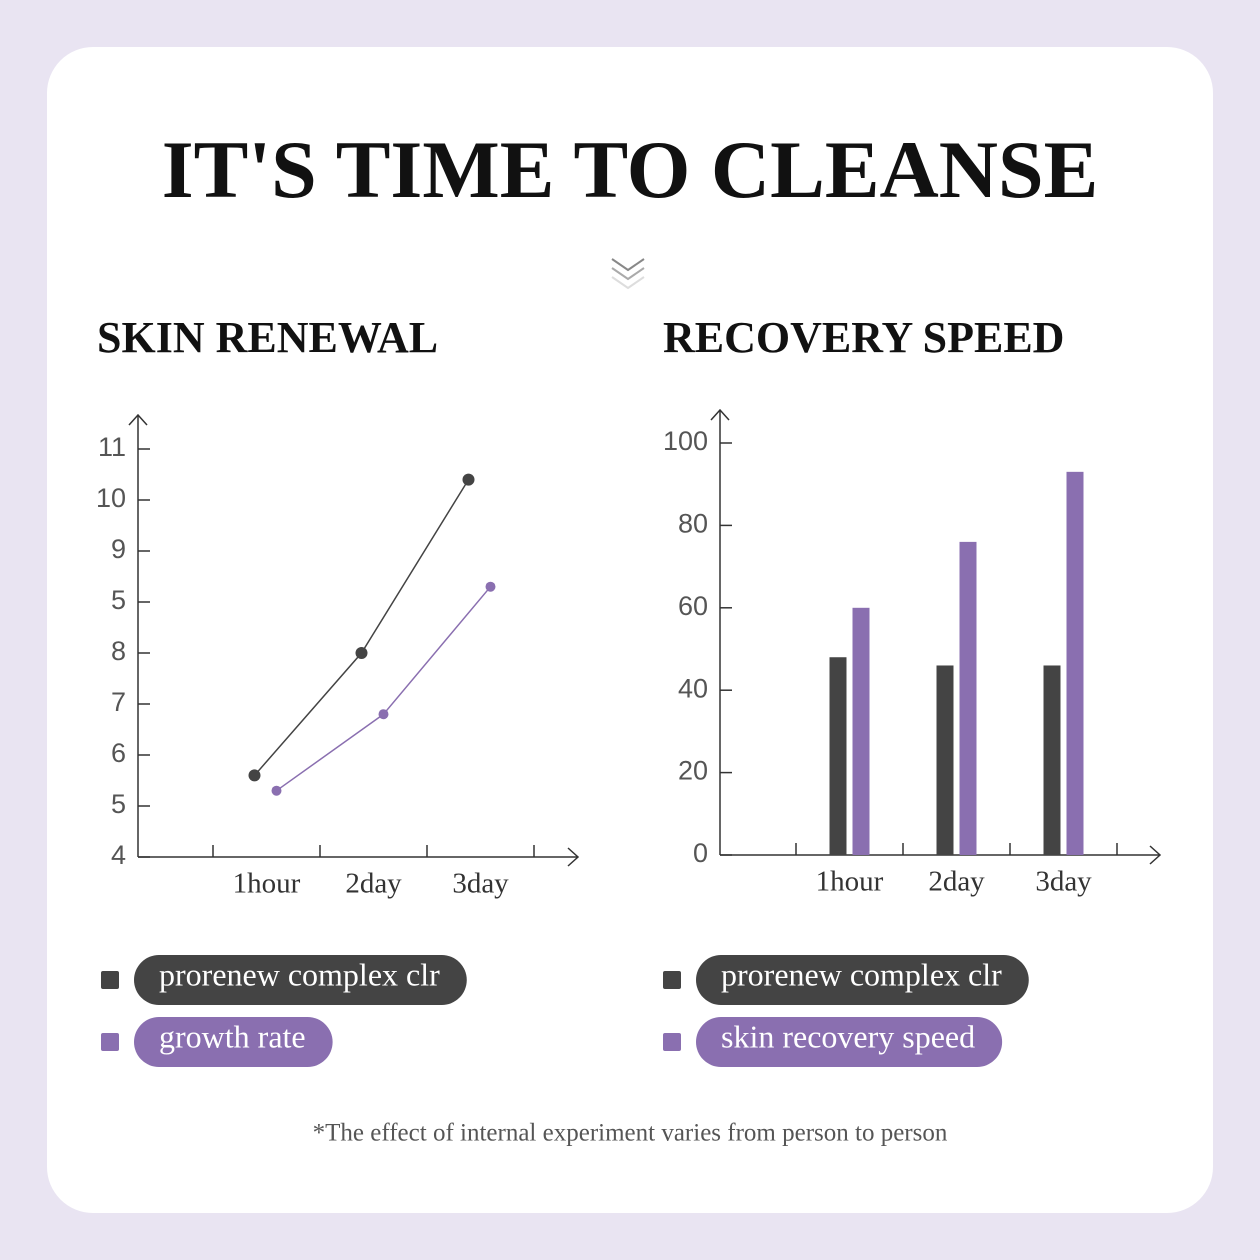  I want to click on y-tick-label: 0, so click(700, 853).